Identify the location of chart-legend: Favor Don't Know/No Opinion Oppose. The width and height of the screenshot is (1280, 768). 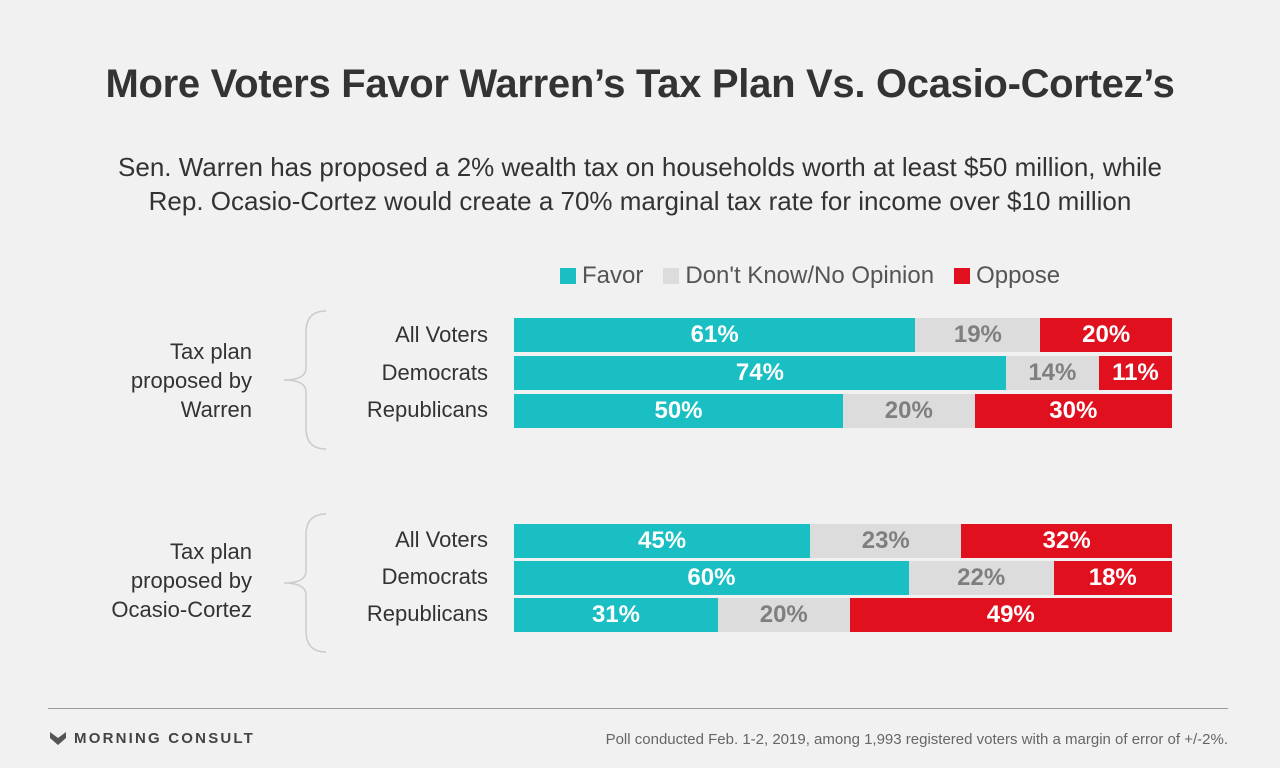
(820, 276).